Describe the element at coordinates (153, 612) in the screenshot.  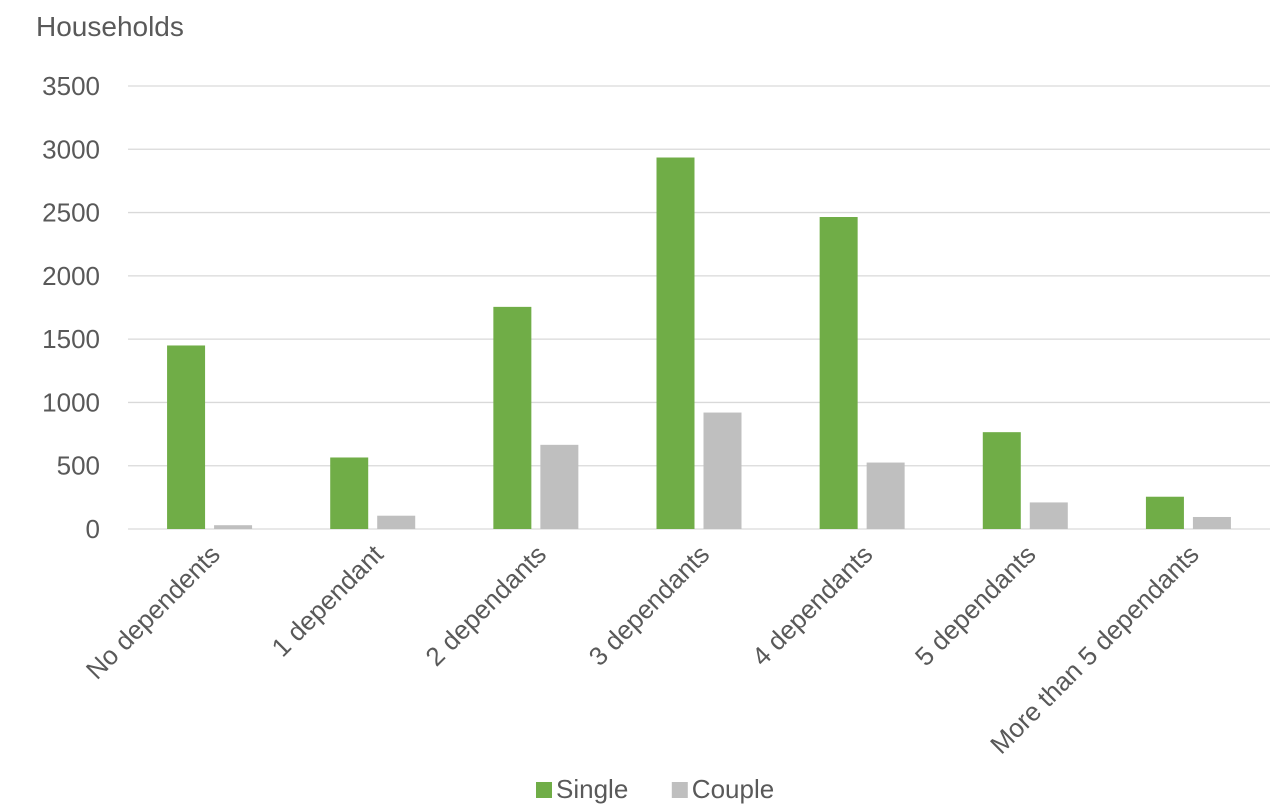
I see `category-label: No dependents` at that location.